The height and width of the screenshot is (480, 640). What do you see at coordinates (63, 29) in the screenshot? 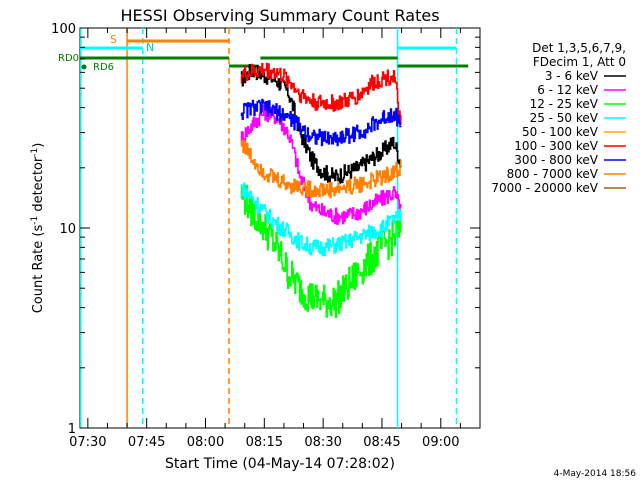
I see `y-tick-label: 100` at bounding box center [63, 29].